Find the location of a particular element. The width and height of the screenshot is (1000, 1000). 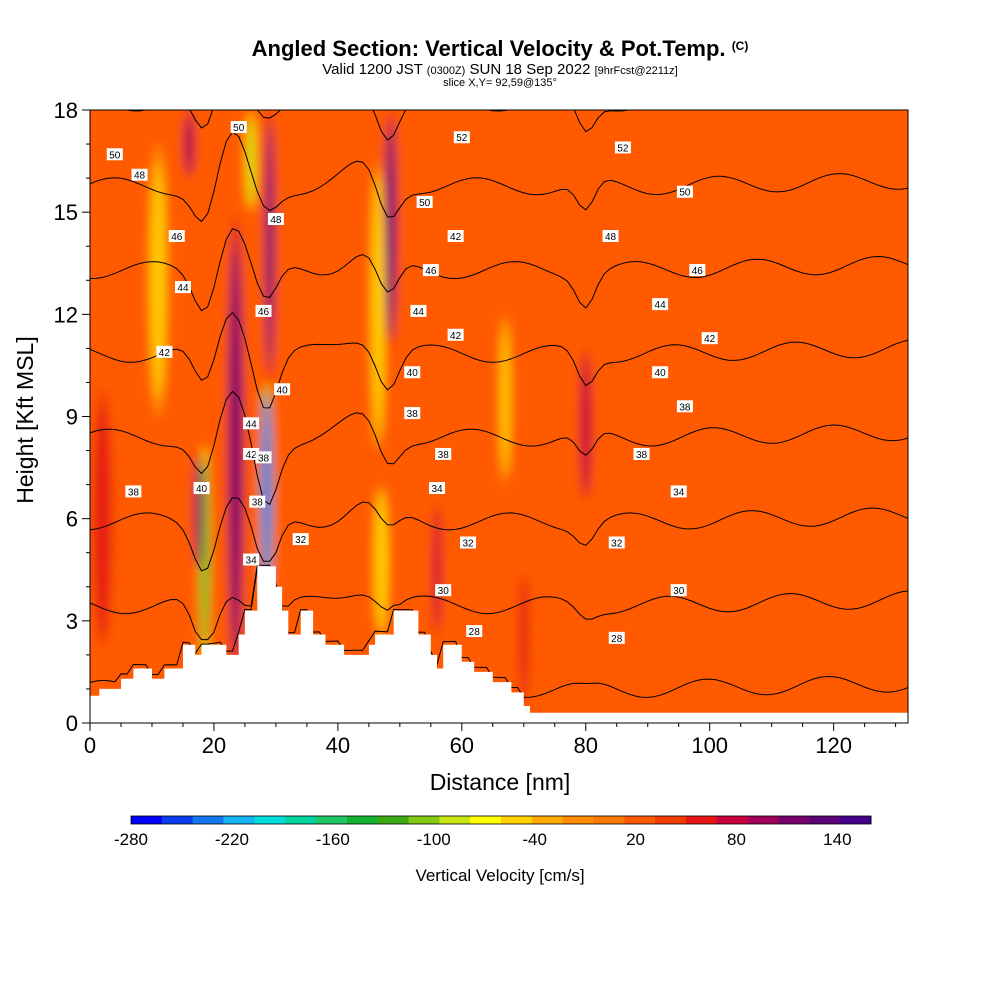

x-tick-label: 40 is located at coordinates (338, 745).